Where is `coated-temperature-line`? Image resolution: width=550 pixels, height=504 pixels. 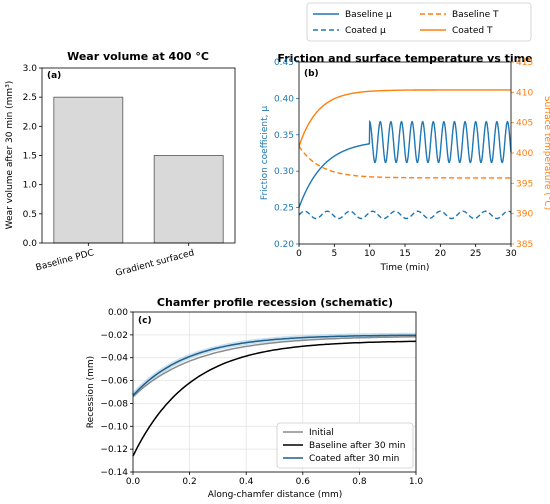
coated-temperature-line is located at coordinates (404, 118).